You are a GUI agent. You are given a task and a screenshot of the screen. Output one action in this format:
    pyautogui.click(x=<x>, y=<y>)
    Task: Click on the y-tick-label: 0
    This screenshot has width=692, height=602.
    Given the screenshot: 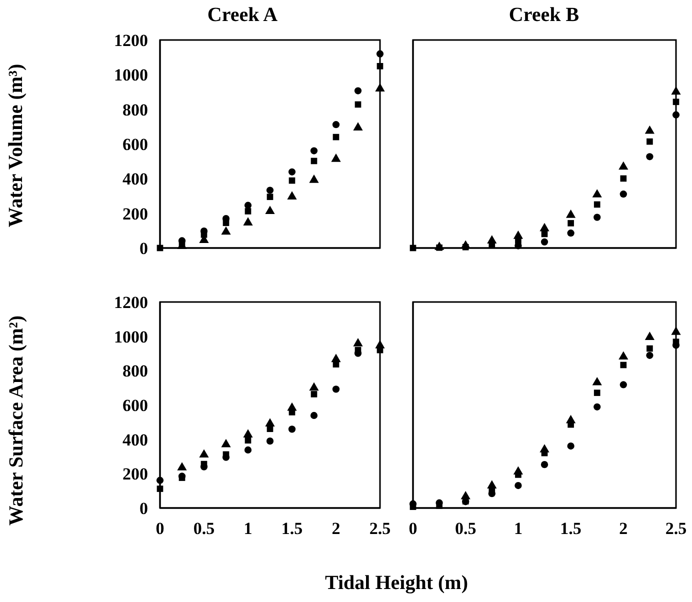 What is the action you would take?
    pyautogui.click(x=144, y=508)
    